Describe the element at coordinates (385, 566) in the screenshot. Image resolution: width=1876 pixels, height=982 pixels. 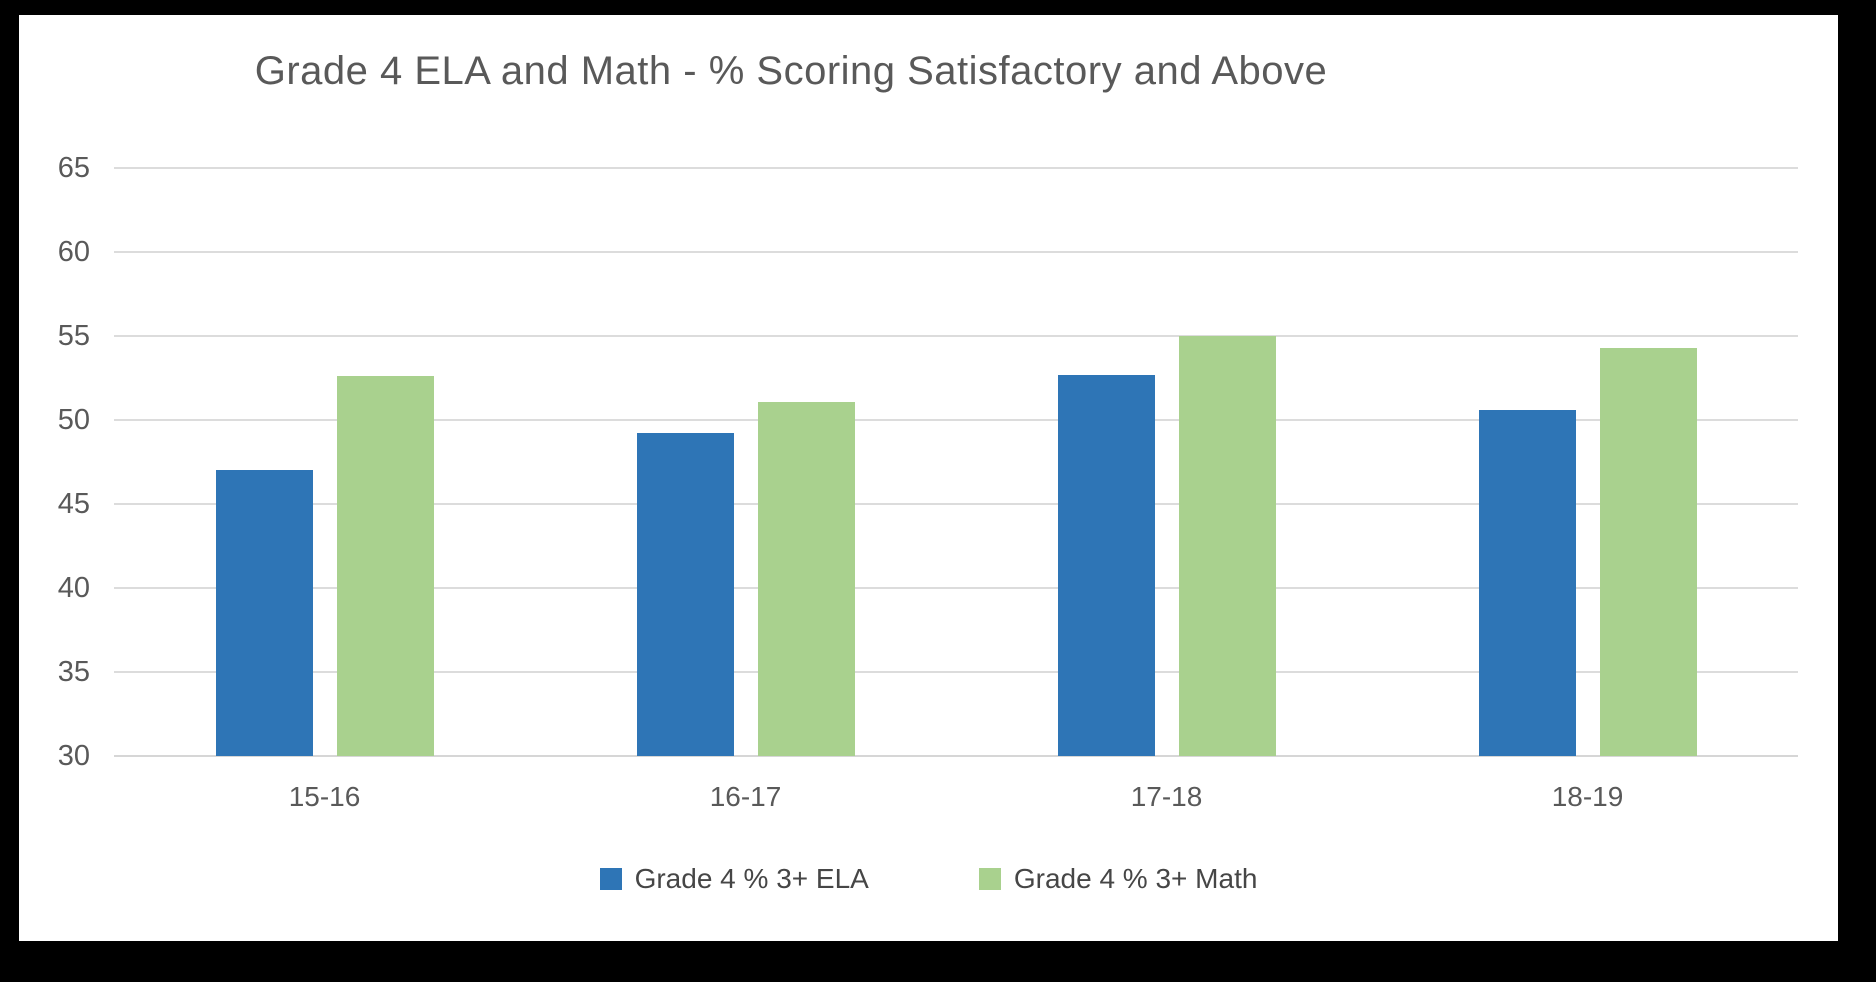
I see `bar-15-16-math` at that location.